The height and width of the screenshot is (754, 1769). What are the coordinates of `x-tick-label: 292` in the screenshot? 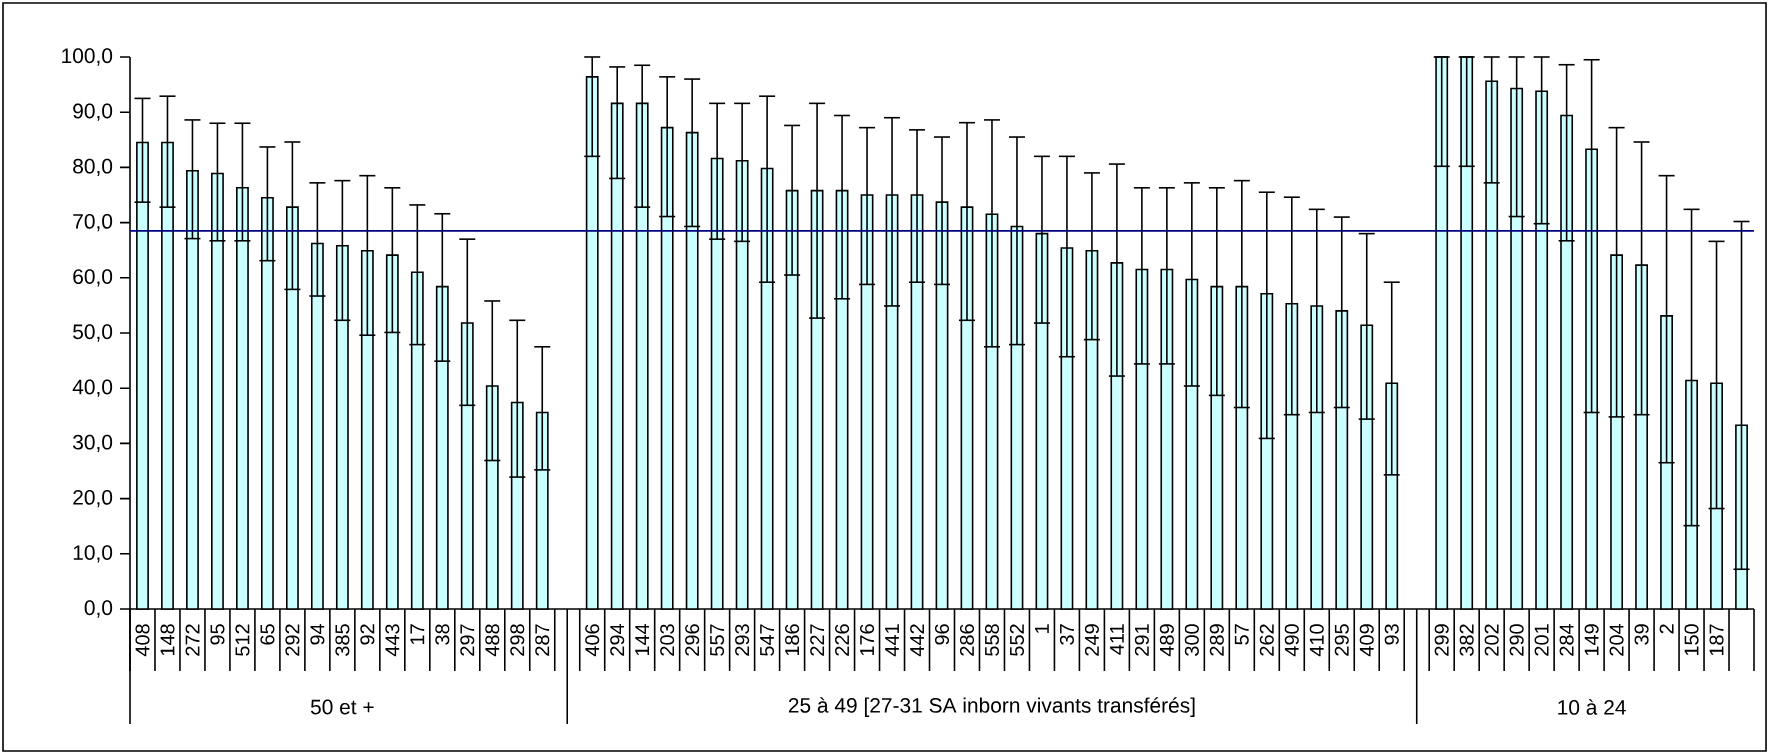 It's located at (292, 640).